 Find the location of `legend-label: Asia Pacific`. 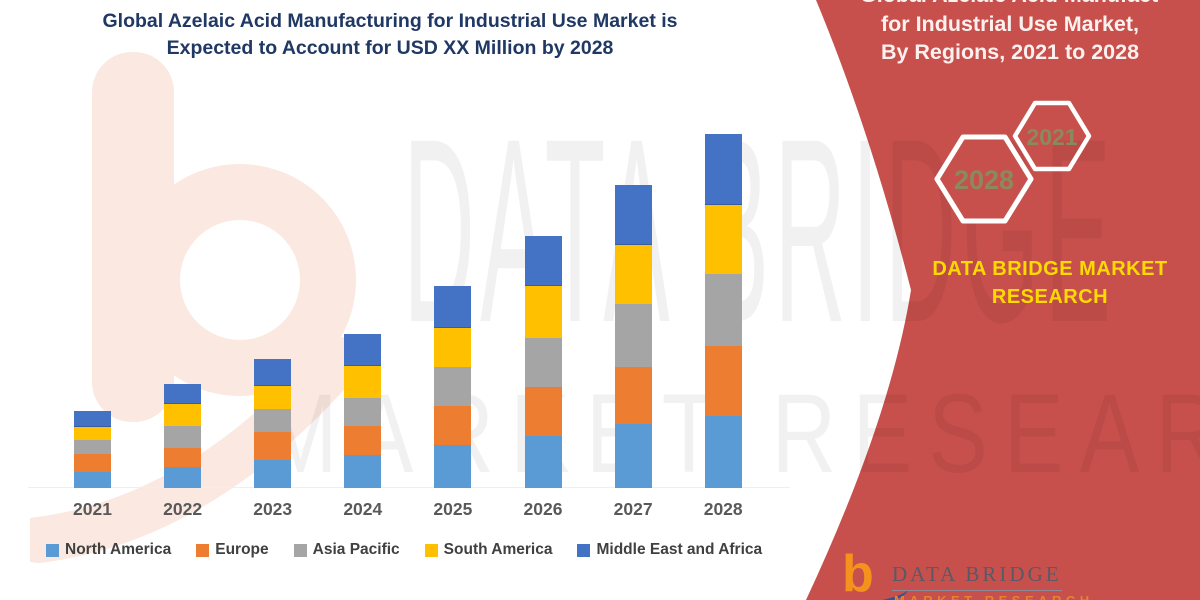

legend-label: Asia Pacific is located at coordinates (356, 549).